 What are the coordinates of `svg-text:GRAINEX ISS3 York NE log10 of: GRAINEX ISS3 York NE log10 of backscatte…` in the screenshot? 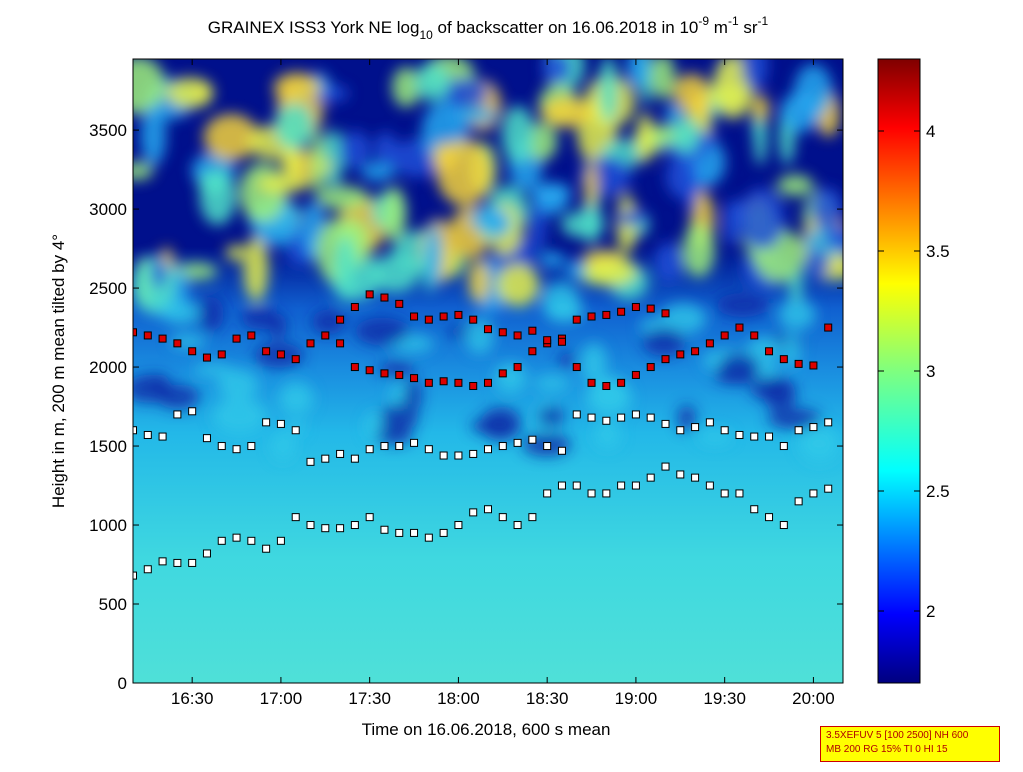 It's located at (488, 28).